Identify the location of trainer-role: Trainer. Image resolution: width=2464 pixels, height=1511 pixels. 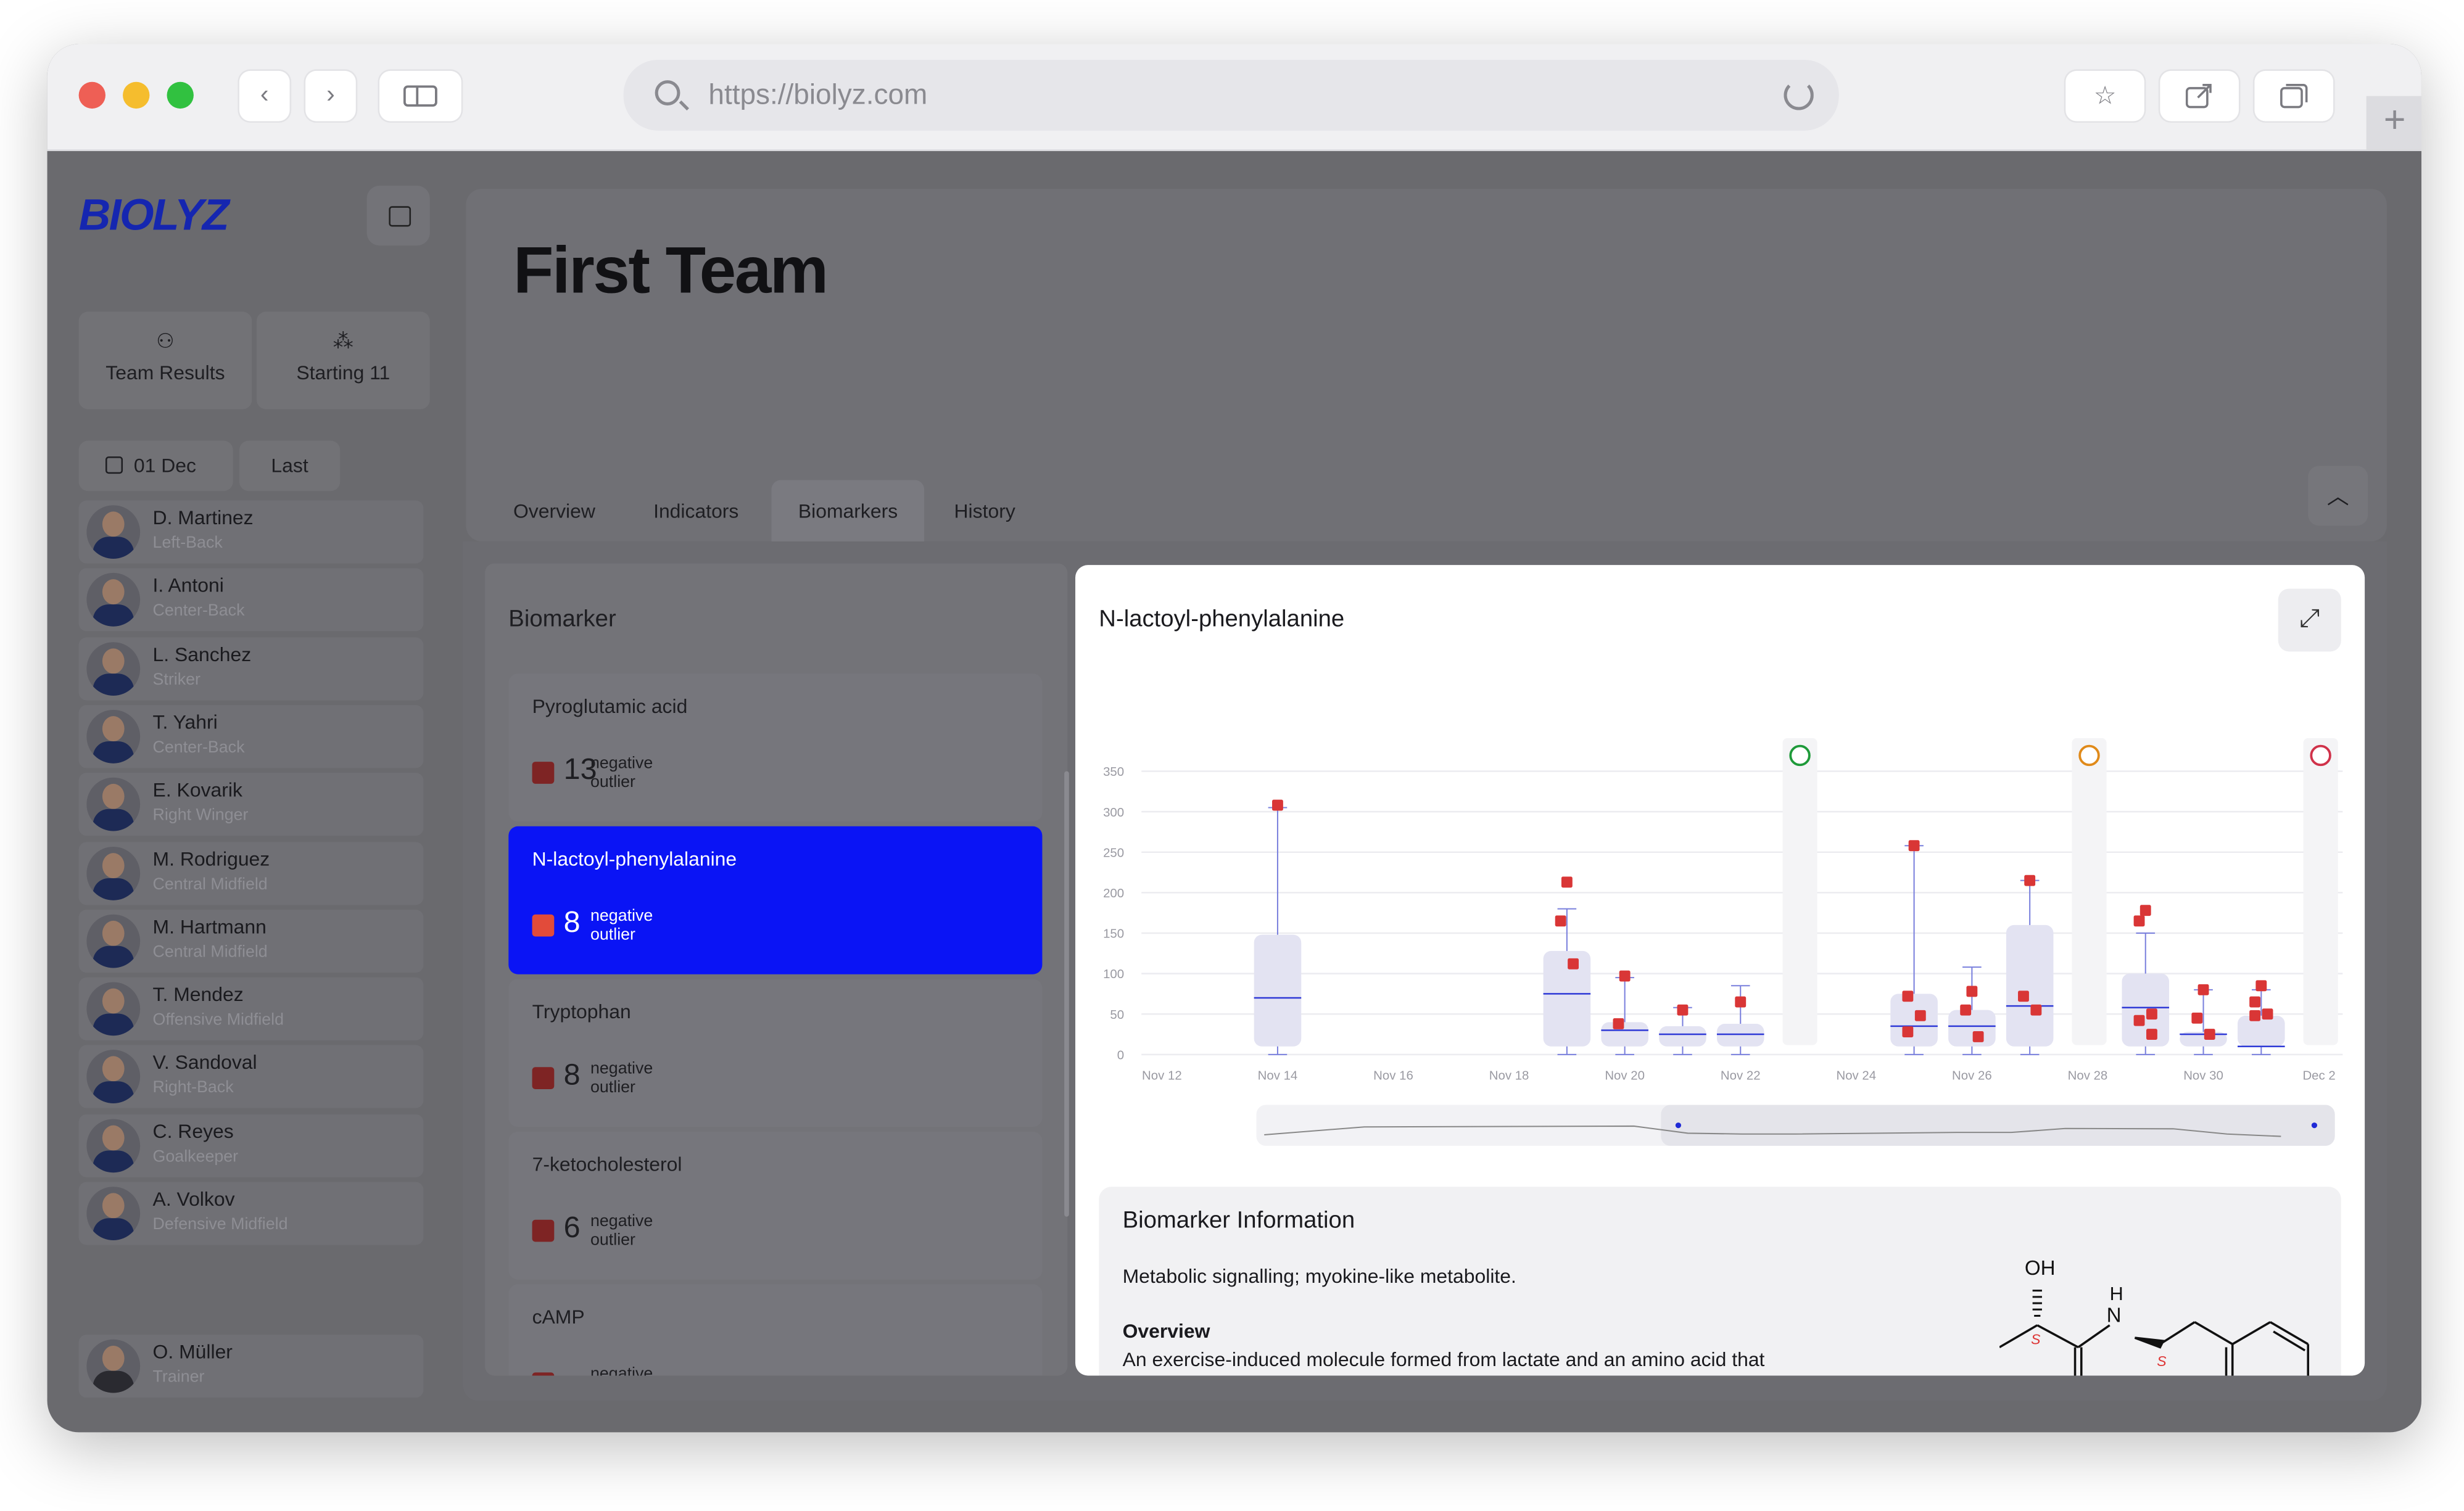
(178, 1377).